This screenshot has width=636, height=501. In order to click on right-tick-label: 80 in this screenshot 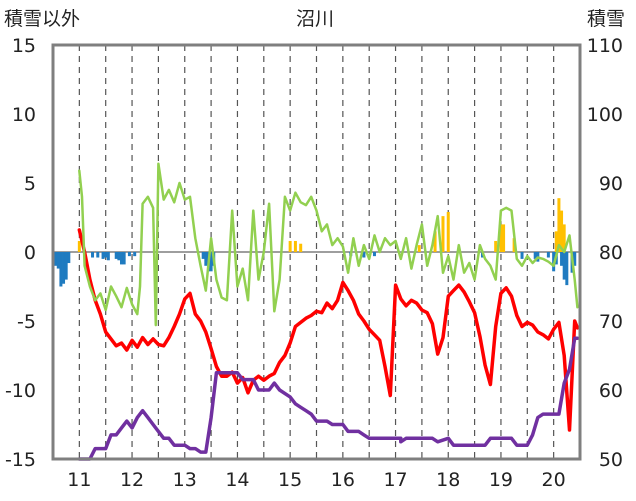, I will do `click(611, 253)`.